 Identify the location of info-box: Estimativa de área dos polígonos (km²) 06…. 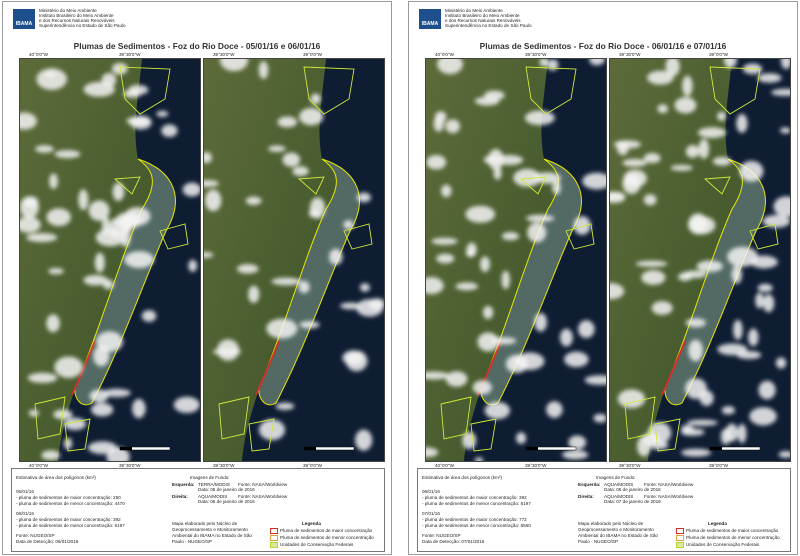
(604, 510).